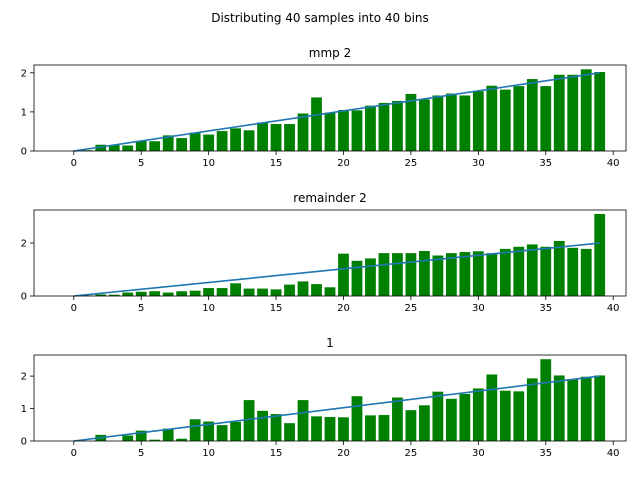 This screenshot has width=640, height=480. Describe the element at coordinates (545, 453) in the screenshot. I see `x-tick-label: 35` at that location.